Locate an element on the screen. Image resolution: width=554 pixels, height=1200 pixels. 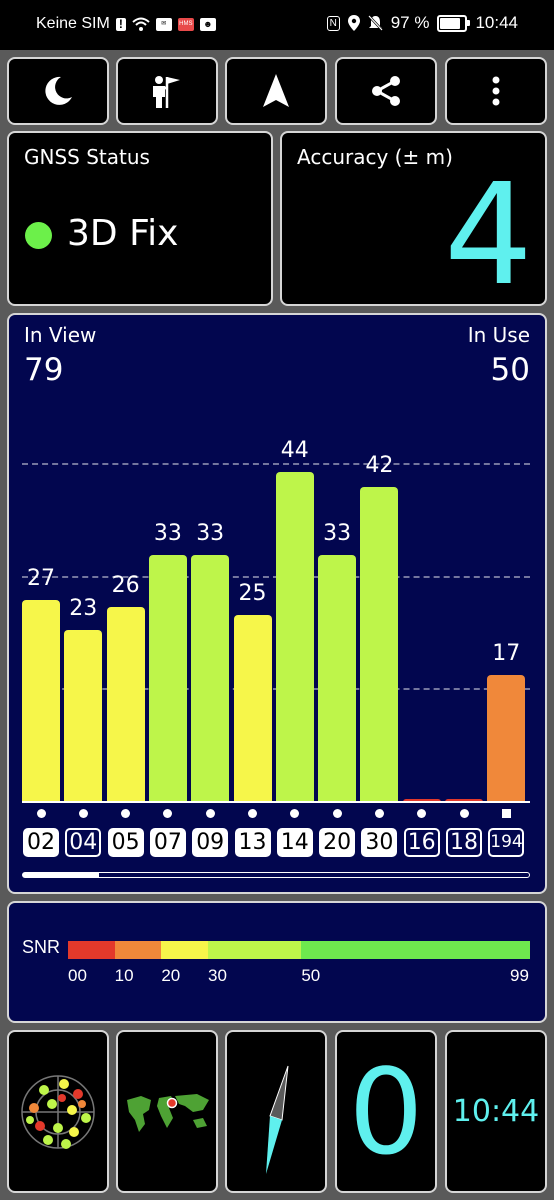
navigation-arrow-icon is located at coordinates (276, 90).